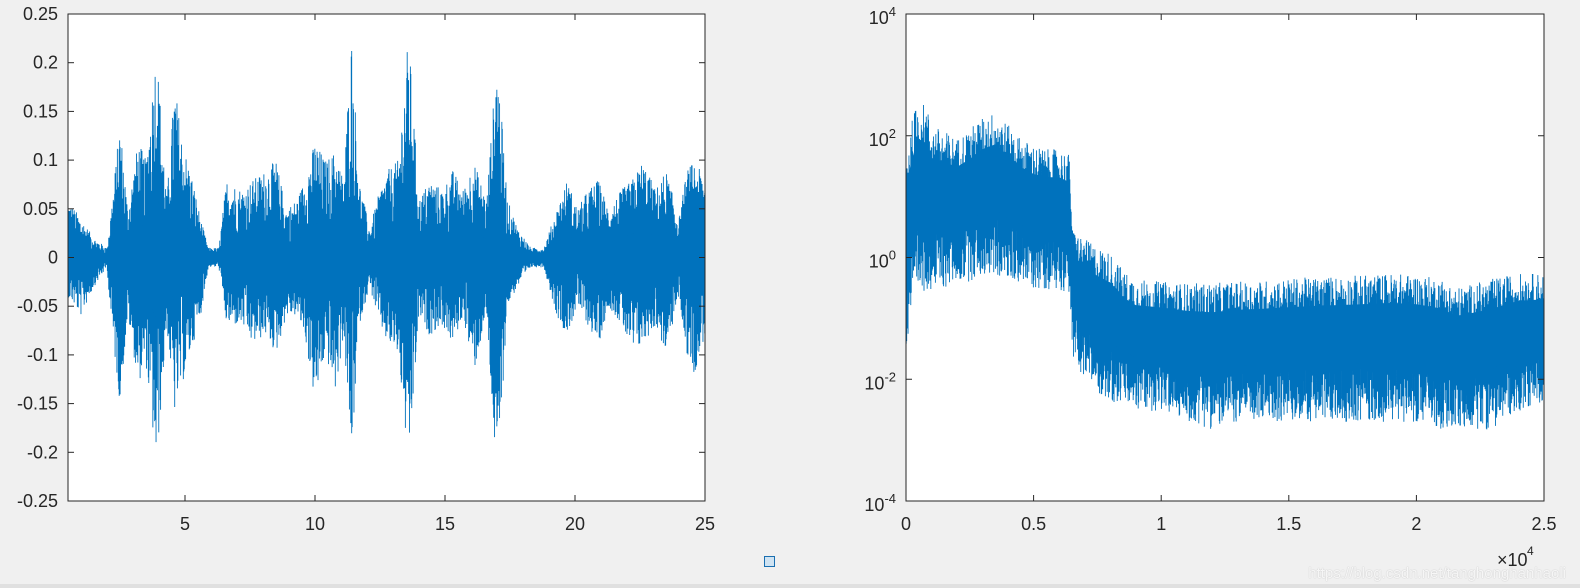 The image size is (1580, 588). I want to click on y-tick-label: -0.2, so click(42, 452).